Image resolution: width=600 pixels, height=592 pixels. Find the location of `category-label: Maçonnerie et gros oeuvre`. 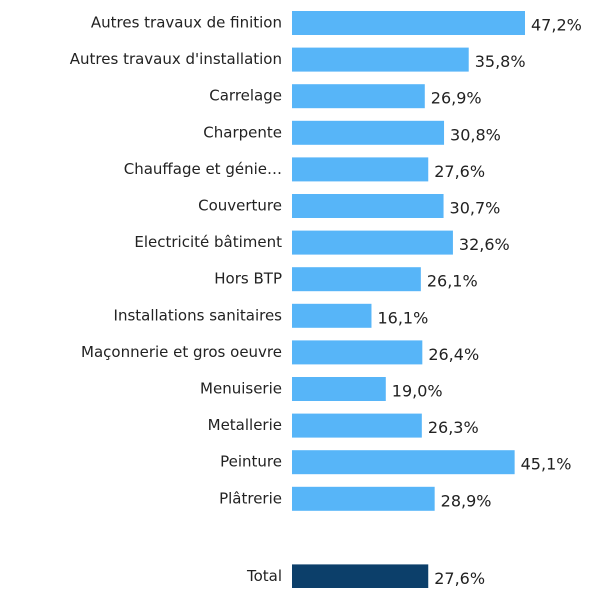

category-label: Maçonnerie et gros oeuvre is located at coordinates (181, 352).